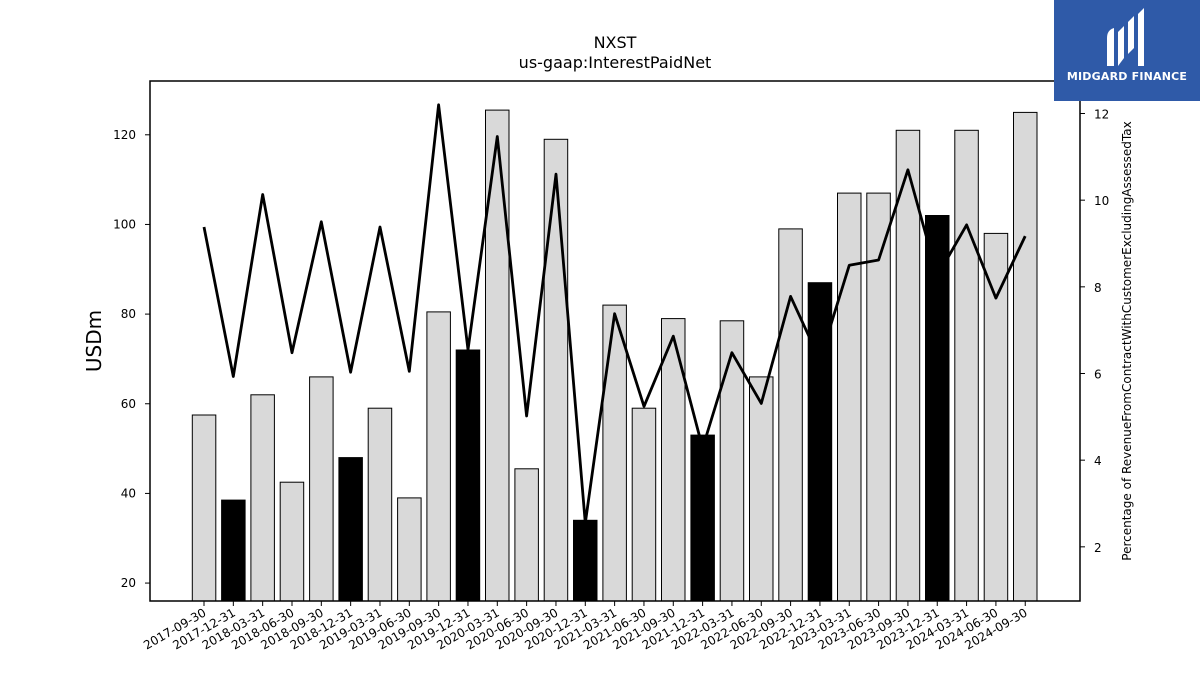 The image size is (1200, 675). Describe the element at coordinates (1098, 461) in the screenshot. I see `y2-tick-label: 4` at that location.